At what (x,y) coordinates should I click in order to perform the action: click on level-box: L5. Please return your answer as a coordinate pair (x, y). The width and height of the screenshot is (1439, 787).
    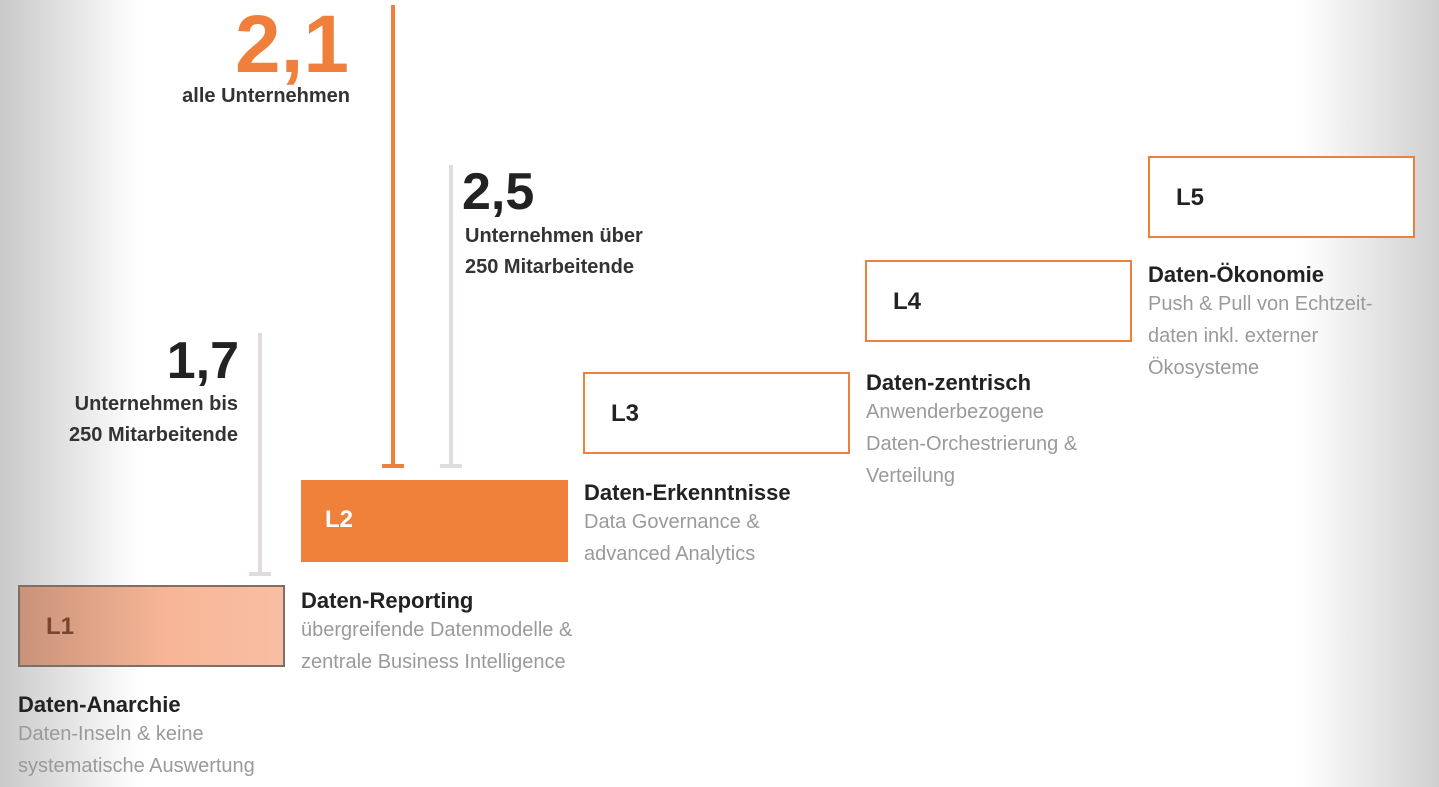
    Looking at the image, I should click on (1281, 197).